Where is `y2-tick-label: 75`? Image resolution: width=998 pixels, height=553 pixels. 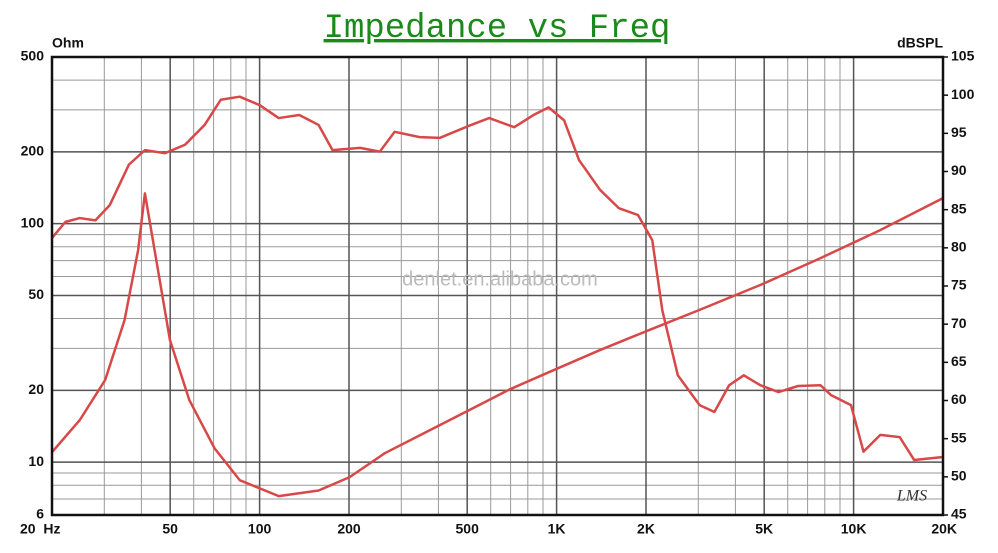 y2-tick-label: 75 is located at coordinates (959, 285).